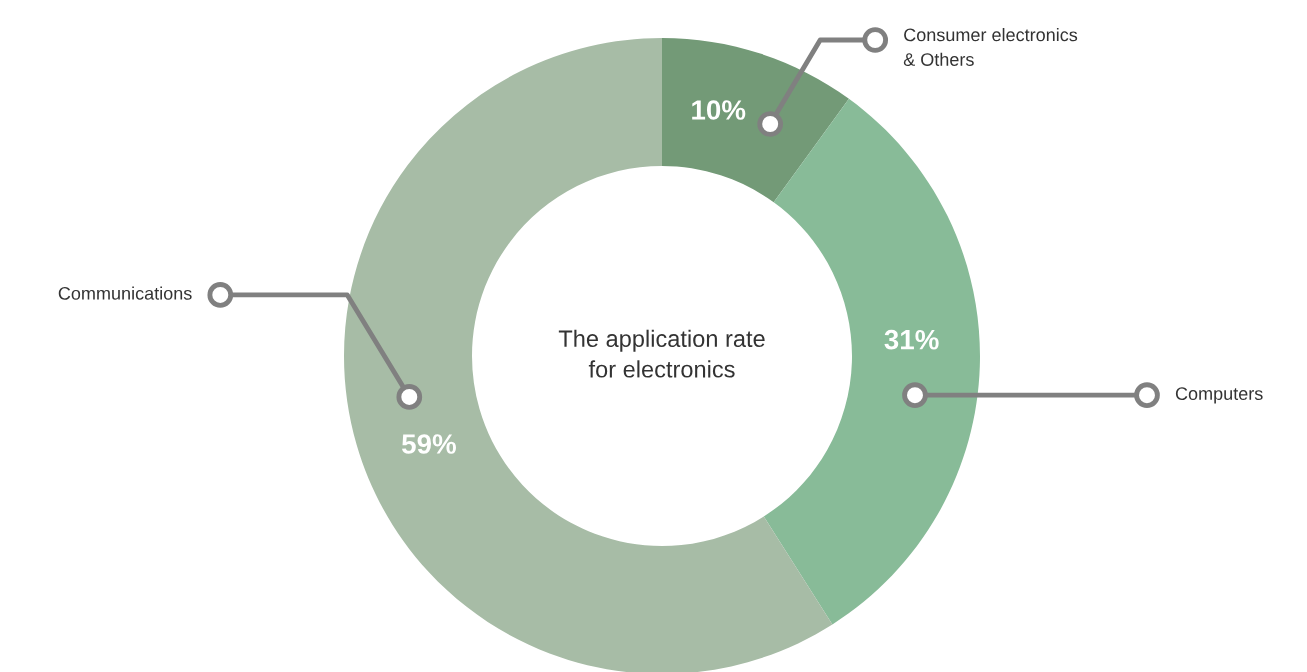  I want to click on slice-label: Computers, so click(1219, 395).